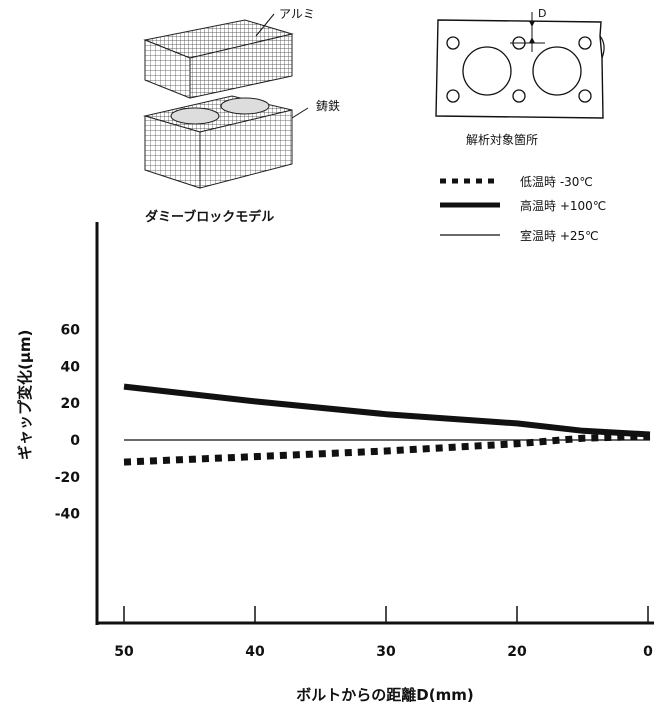  What do you see at coordinates (218, 142) in the screenshot?
I see `cast-iron-block` at bounding box center [218, 142].